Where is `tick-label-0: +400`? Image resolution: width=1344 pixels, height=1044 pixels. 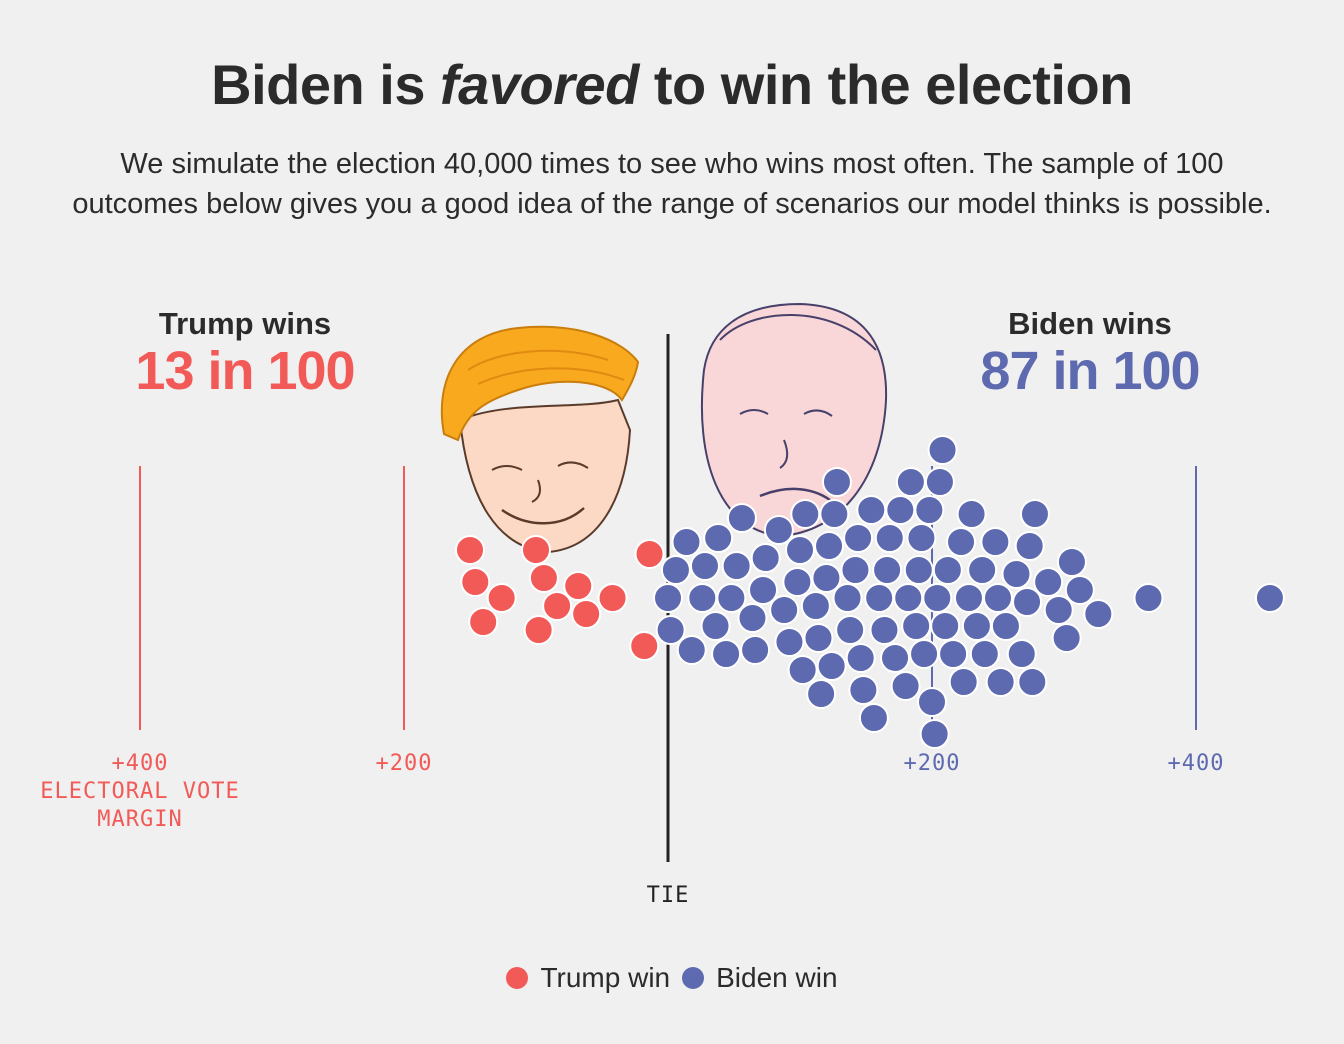 tick-label-0: +400 is located at coordinates (140, 763).